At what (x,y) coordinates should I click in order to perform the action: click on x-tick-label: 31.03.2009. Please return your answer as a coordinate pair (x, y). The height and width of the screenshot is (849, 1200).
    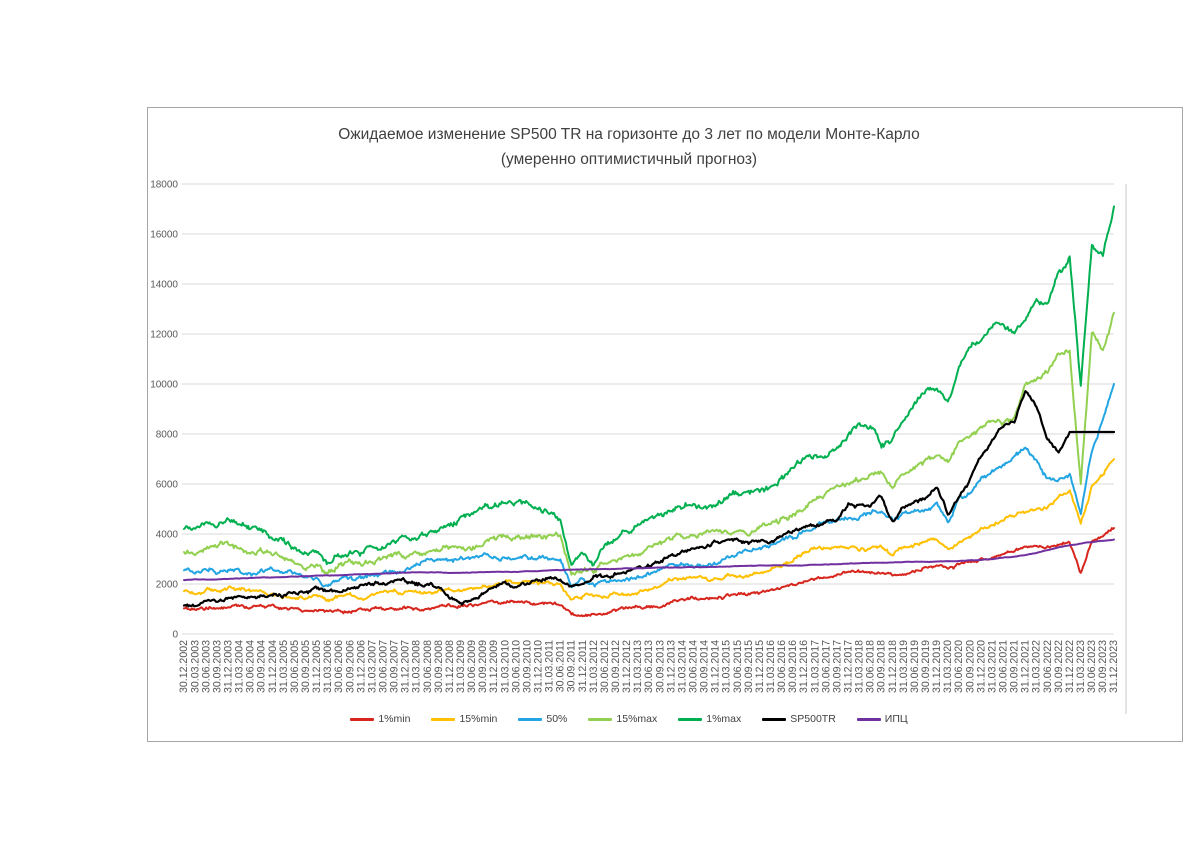
    Looking at the image, I should click on (461, 666).